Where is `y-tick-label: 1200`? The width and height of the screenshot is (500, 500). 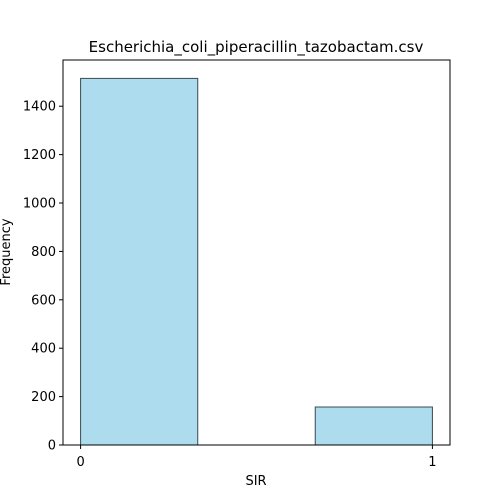 y-tick-label: 1200 is located at coordinates (39, 155).